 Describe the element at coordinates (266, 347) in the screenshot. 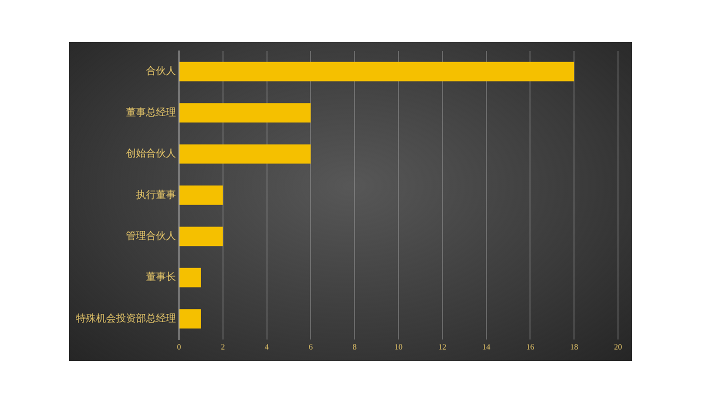

I see `x-tick-label: 4` at that location.